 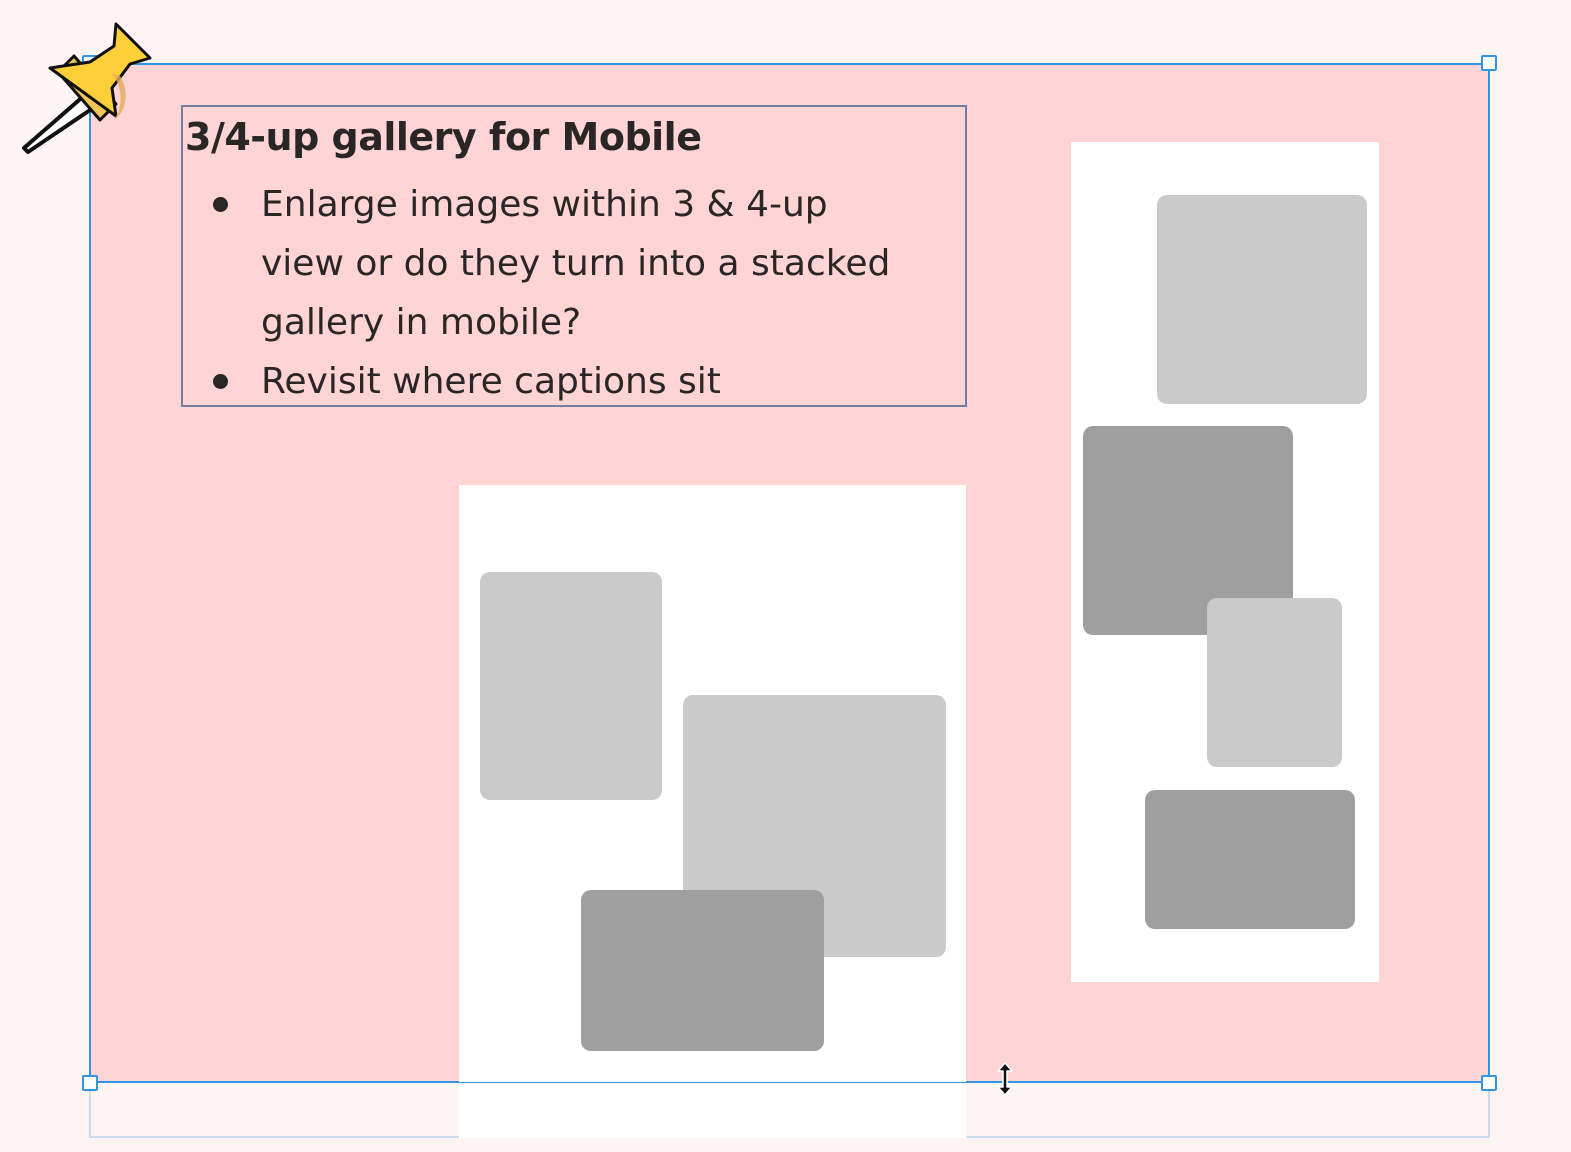 I want to click on note-bullet: Revisit where captions sit, so click(x=542, y=381).